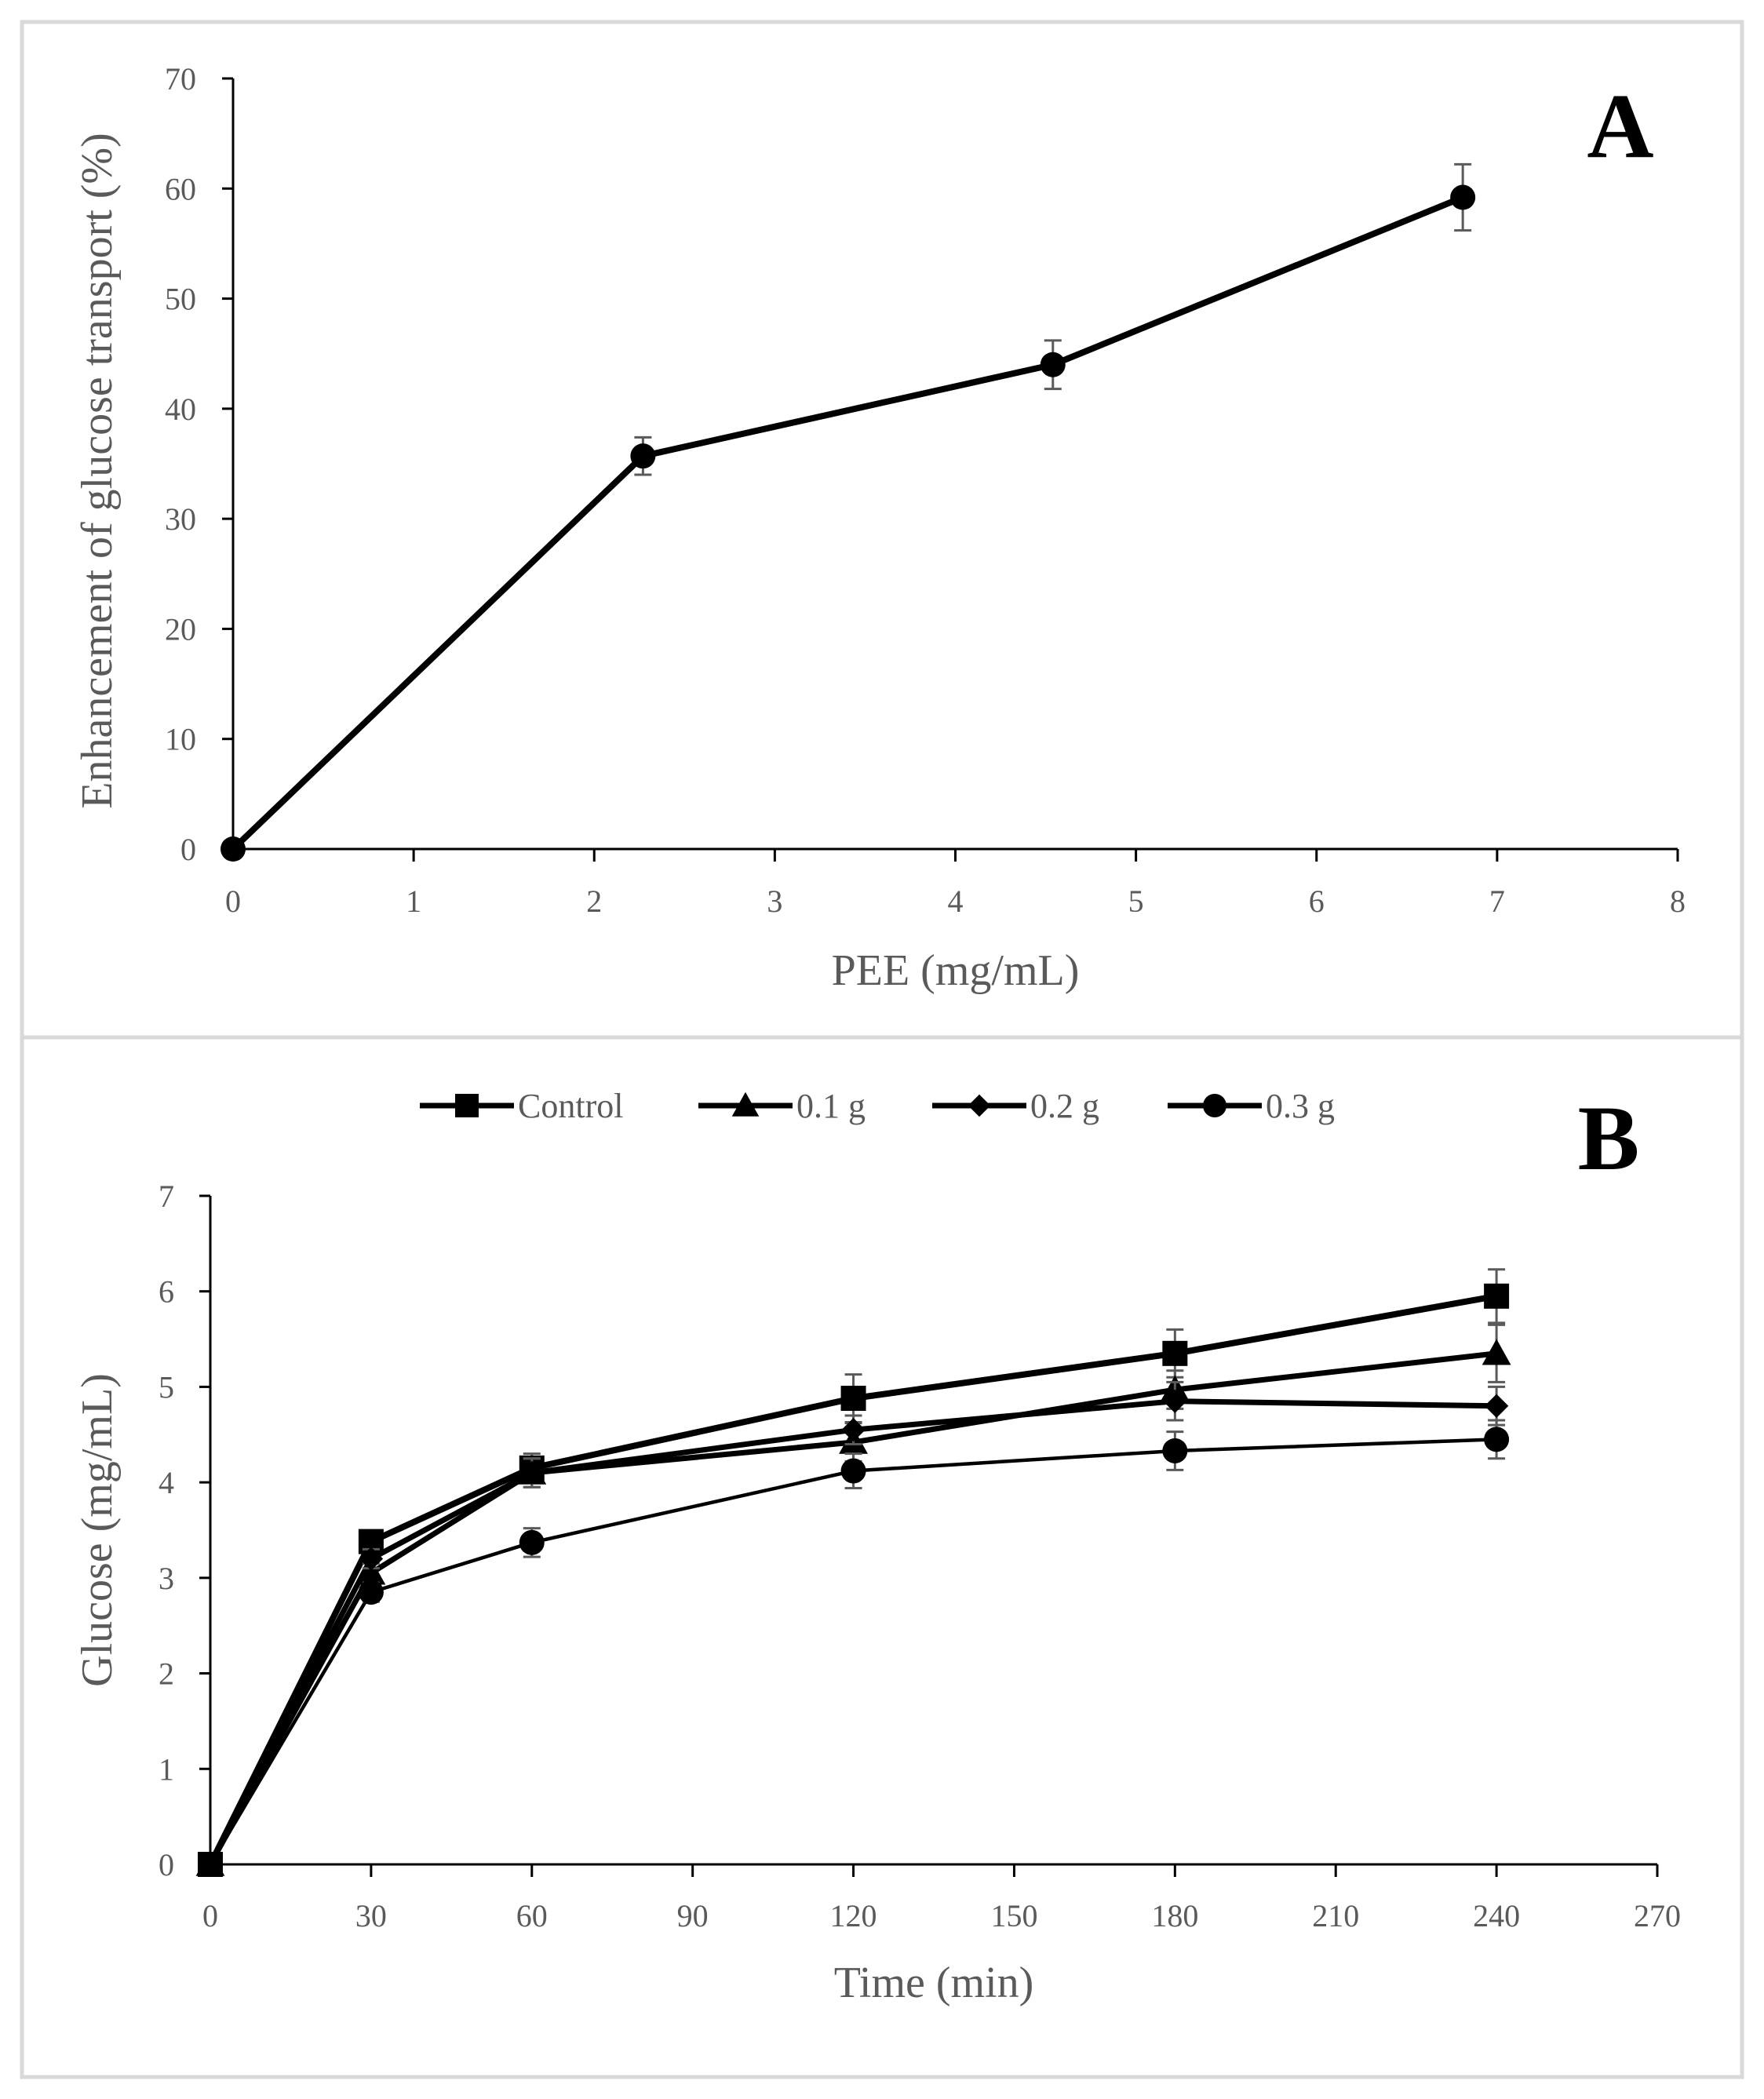 This screenshot has width=1764, height=2099. Describe the element at coordinates (693, 1915) in the screenshot. I see `x-tick-label: 90` at that location.